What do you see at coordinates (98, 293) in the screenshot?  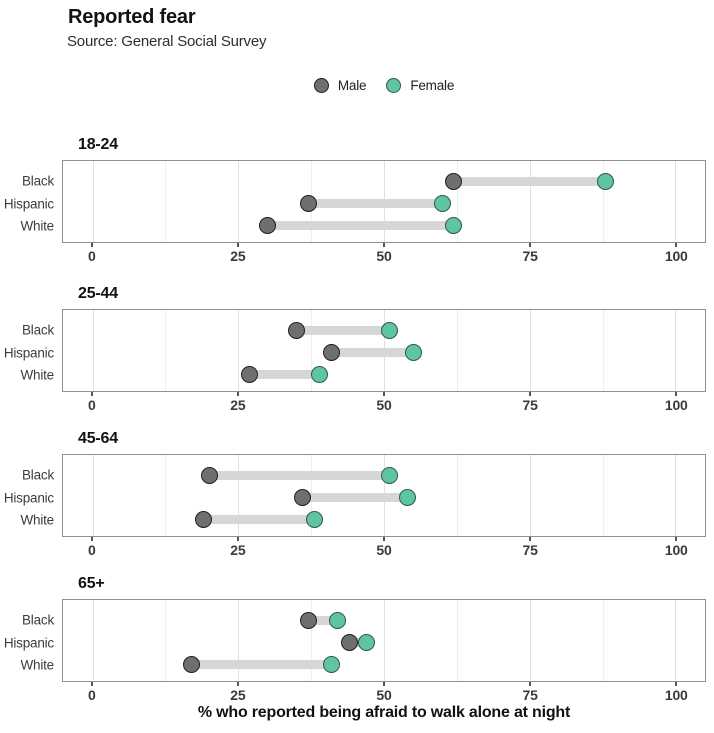 I see `facet-title: 25-44` at bounding box center [98, 293].